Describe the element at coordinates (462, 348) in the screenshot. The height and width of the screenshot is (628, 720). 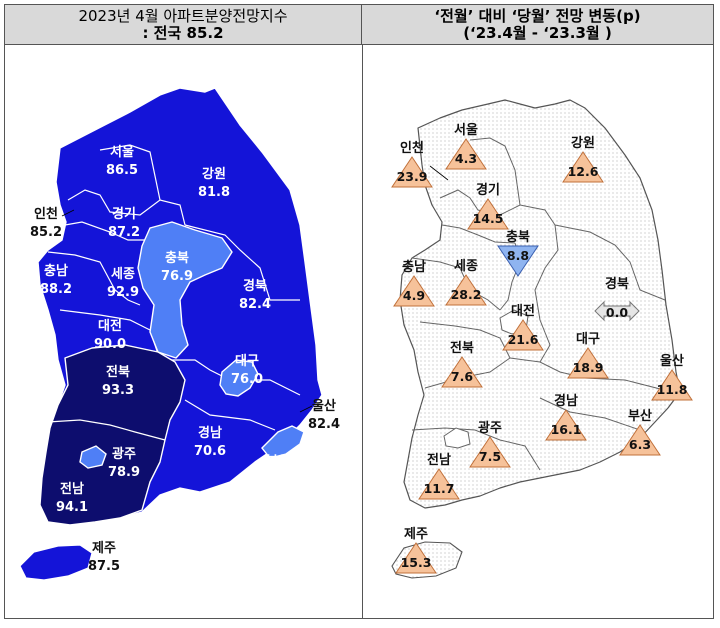
I see `change-region-name: 전북` at that location.